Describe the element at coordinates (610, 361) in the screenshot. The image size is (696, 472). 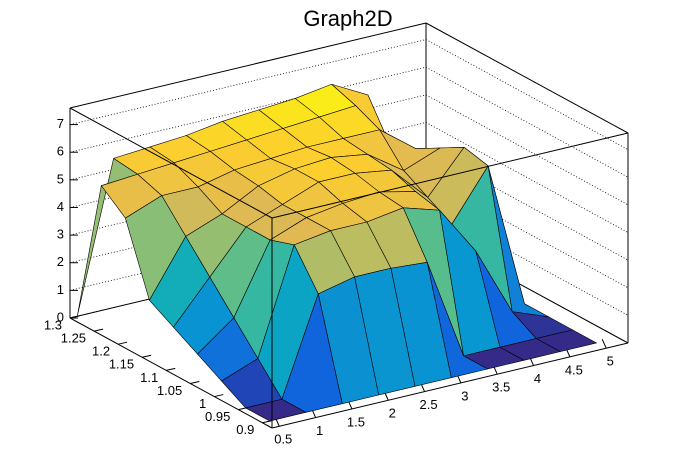
I see `x-tick-label: 5` at that location.